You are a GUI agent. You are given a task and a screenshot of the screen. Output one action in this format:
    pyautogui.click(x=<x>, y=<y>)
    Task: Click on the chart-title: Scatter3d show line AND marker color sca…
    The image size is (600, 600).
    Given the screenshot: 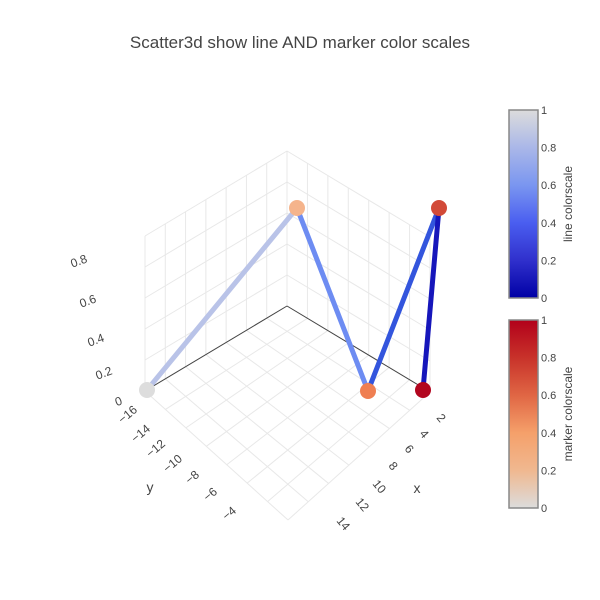 What is the action you would take?
    pyautogui.click(x=300, y=42)
    